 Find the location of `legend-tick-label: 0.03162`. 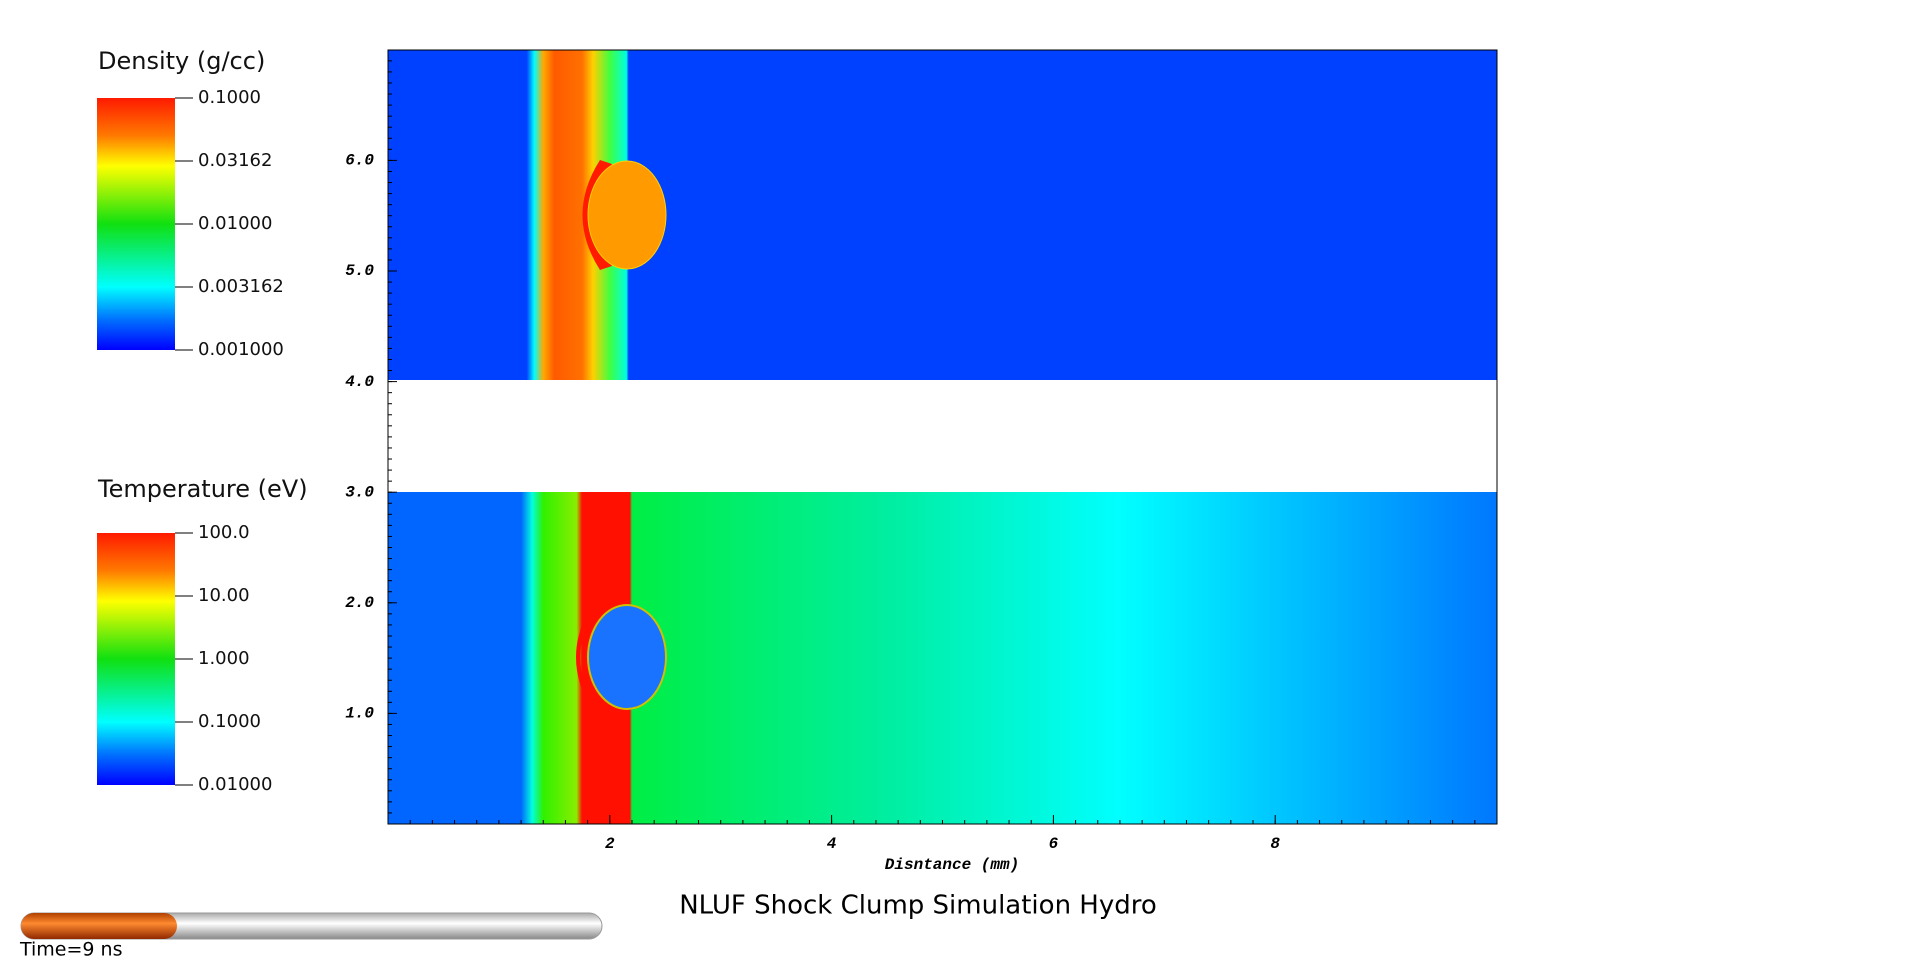

legend-tick-label: 0.03162 is located at coordinates (235, 160).